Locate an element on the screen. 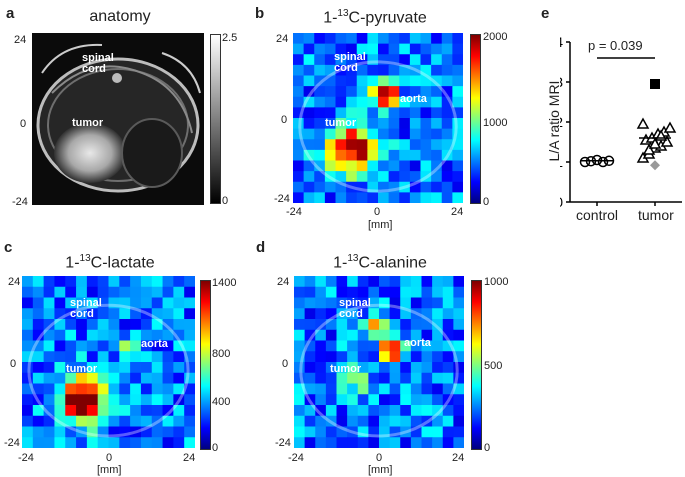 The width and height of the screenshot is (685, 477). panel-e-pvalue: p = 0.039 is located at coordinates (615, 45).